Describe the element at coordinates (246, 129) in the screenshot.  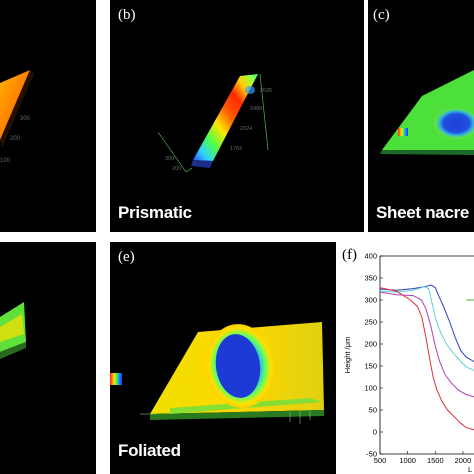
I see `svg-text: 2024` at that location.